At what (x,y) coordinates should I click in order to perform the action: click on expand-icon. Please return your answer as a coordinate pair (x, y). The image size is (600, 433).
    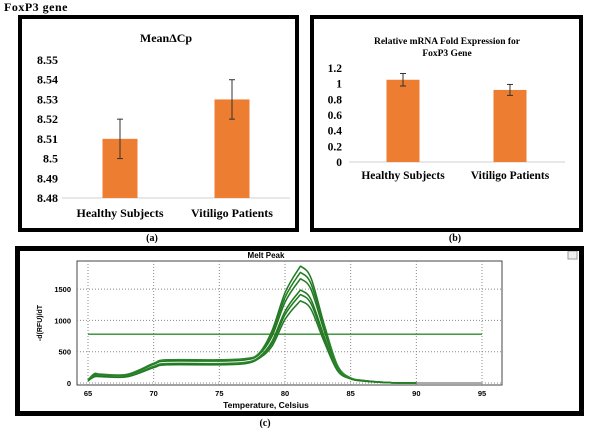
    Looking at the image, I should click on (572, 255).